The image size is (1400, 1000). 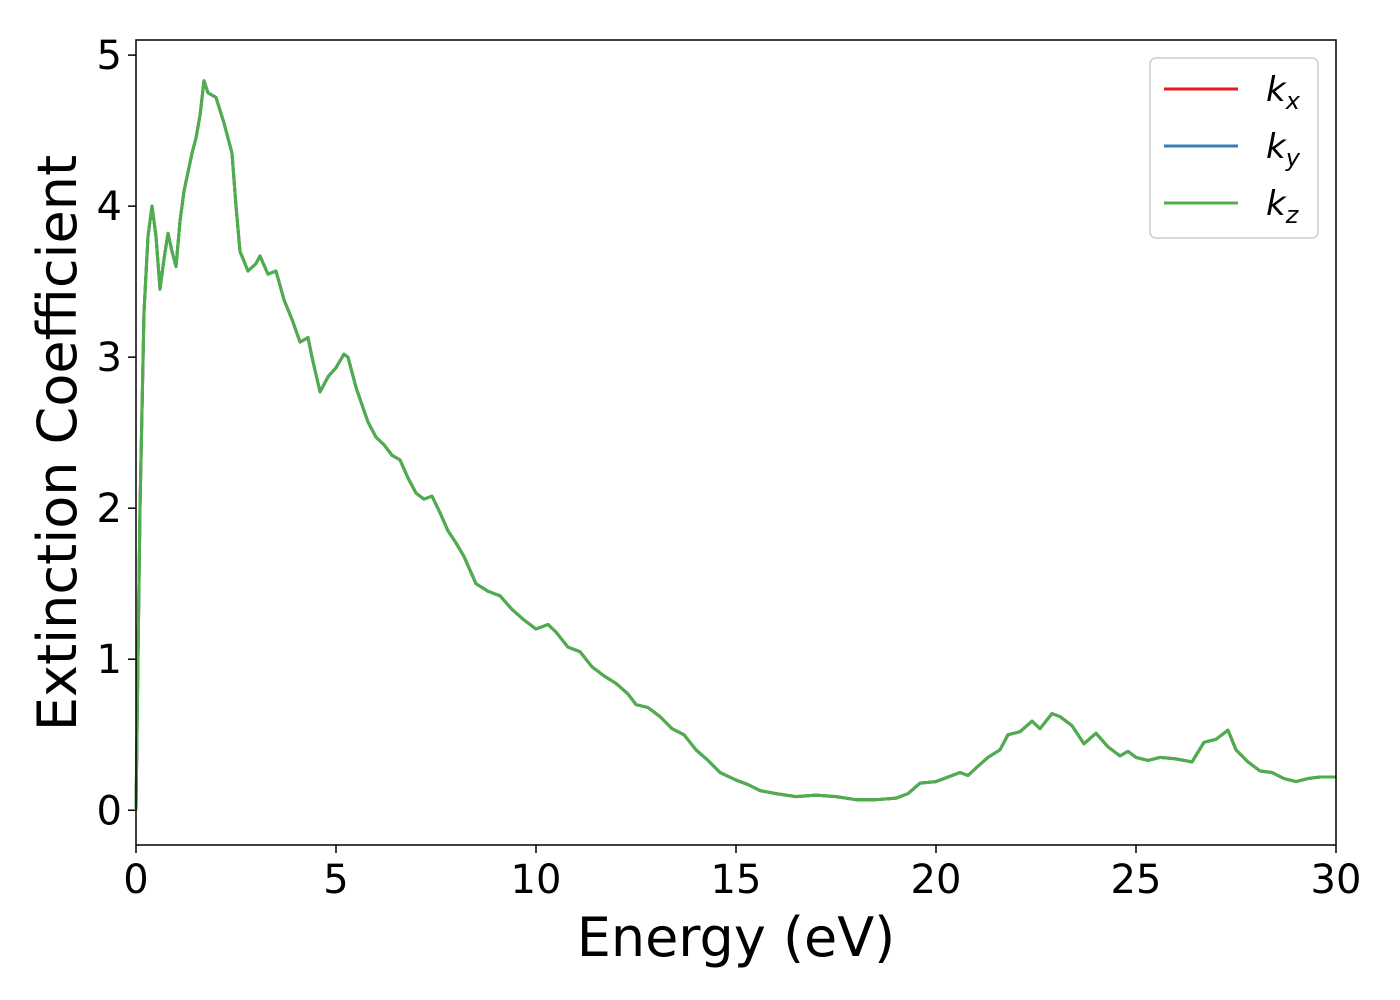 What do you see at coordinates (335, 880) in the screenshot?
I see `x-tick-label: 5` at bounding box center [335, 880].